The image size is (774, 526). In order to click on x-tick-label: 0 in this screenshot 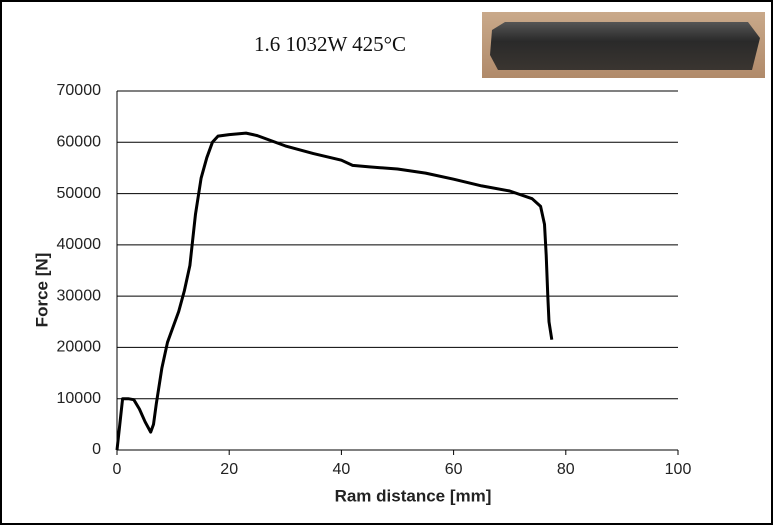, I will do `click(117, 469)`.